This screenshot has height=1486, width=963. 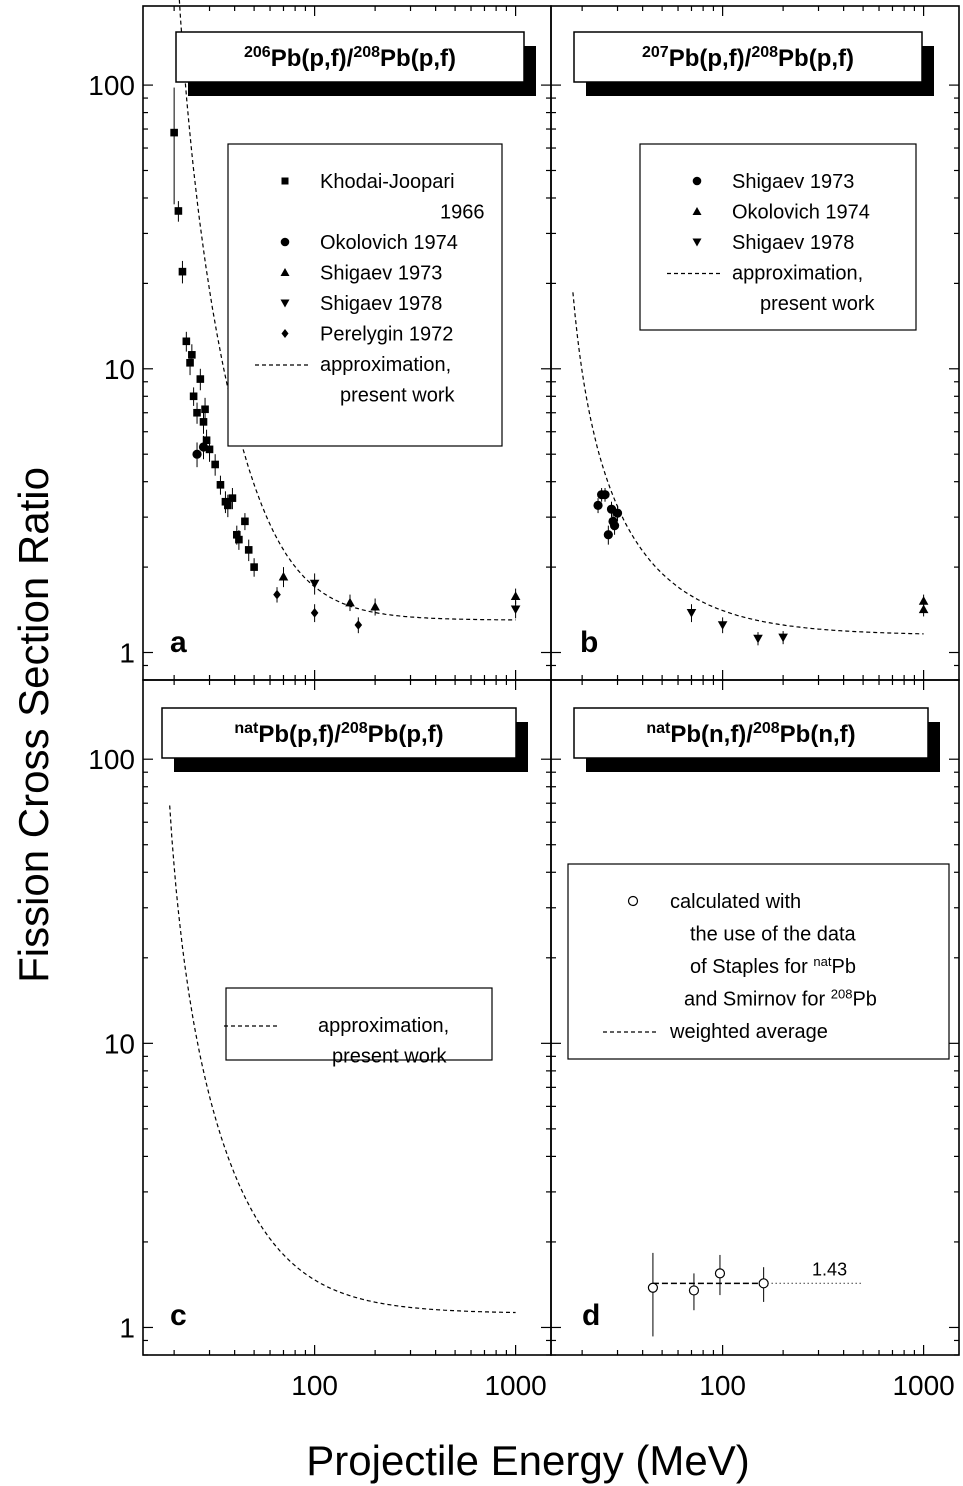 I want to click on panel-title: 207Pb(p,f)/208Pb(p,f), so click(x=748, y=58).